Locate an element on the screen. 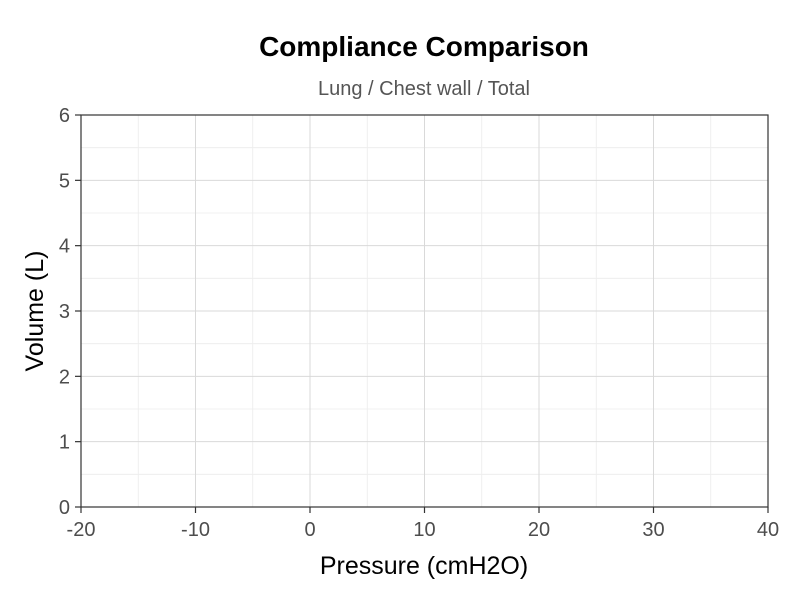  x-tick-label: -10 is located at coordinates (195, 530).